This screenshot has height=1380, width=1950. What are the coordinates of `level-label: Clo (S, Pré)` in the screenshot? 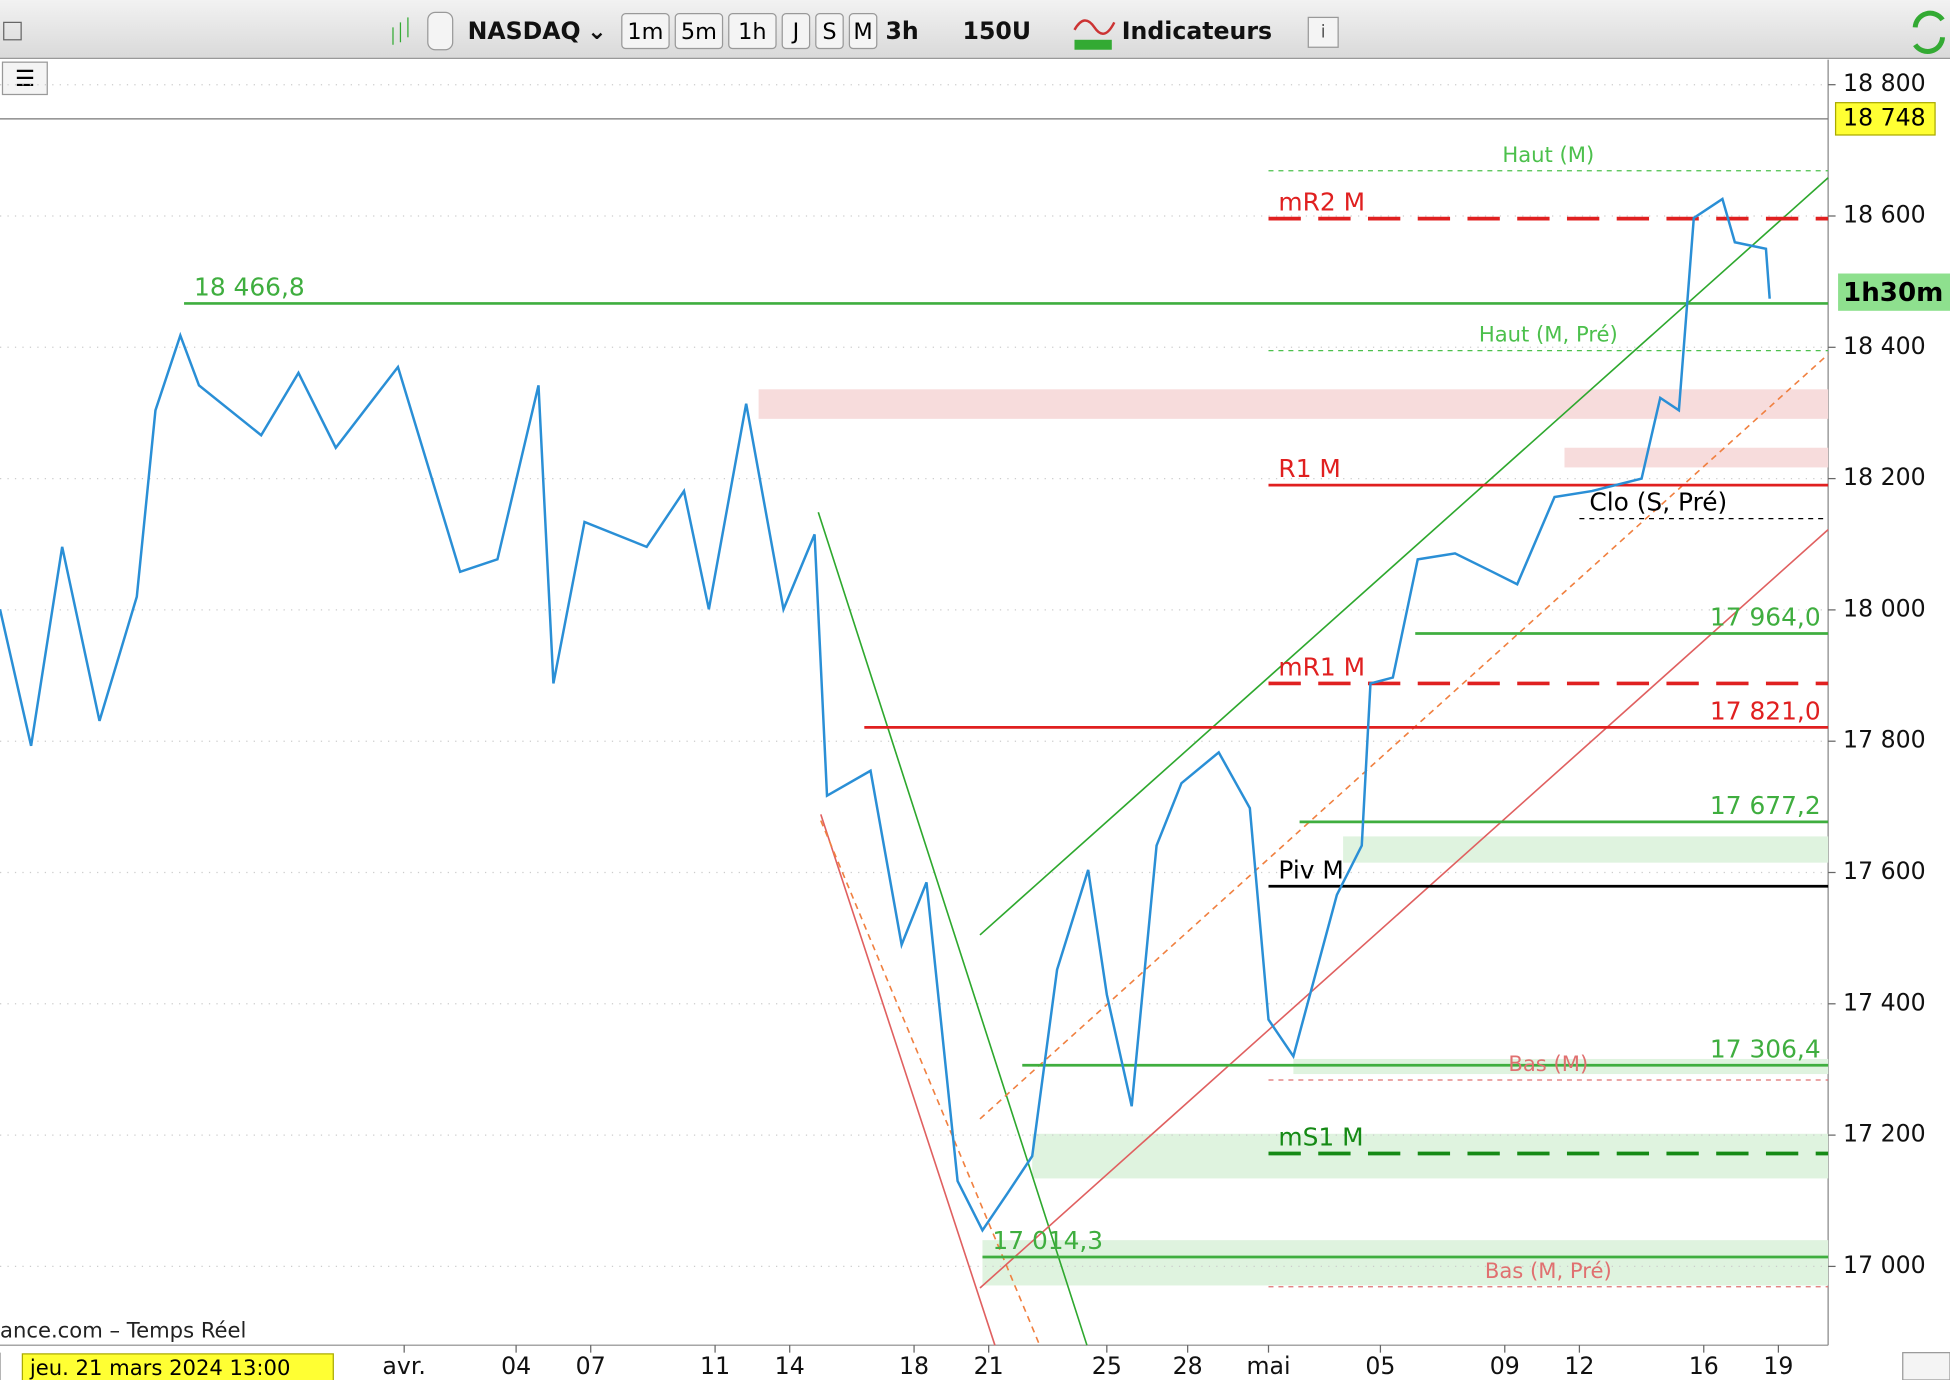 It's located at (1658, 502).